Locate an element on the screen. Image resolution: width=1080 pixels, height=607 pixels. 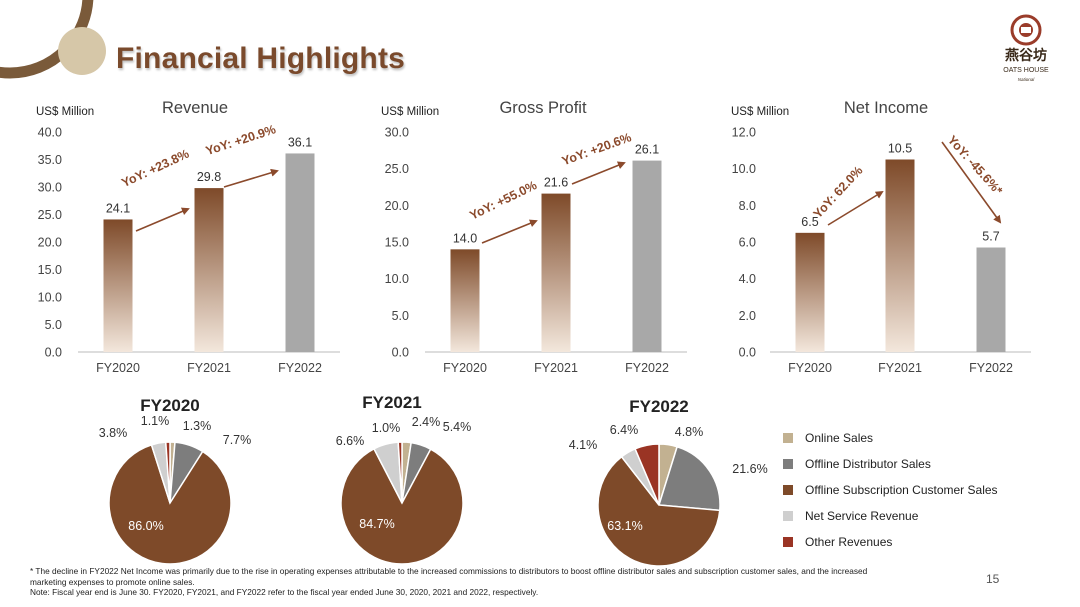
data-label: 26.1 is located at coordinates (647, 150).